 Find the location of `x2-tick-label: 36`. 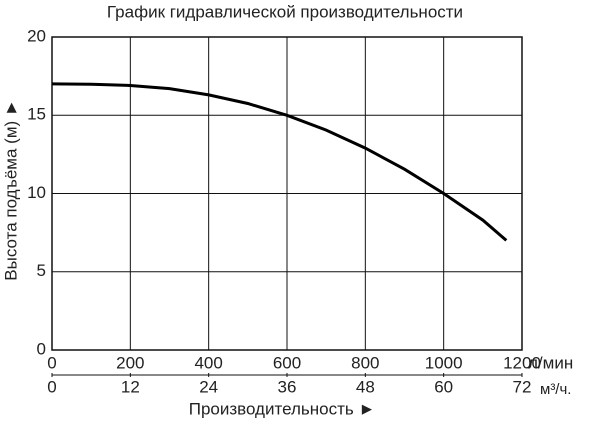

x2-tick-label: 36 is located at coordinates (287, 386).